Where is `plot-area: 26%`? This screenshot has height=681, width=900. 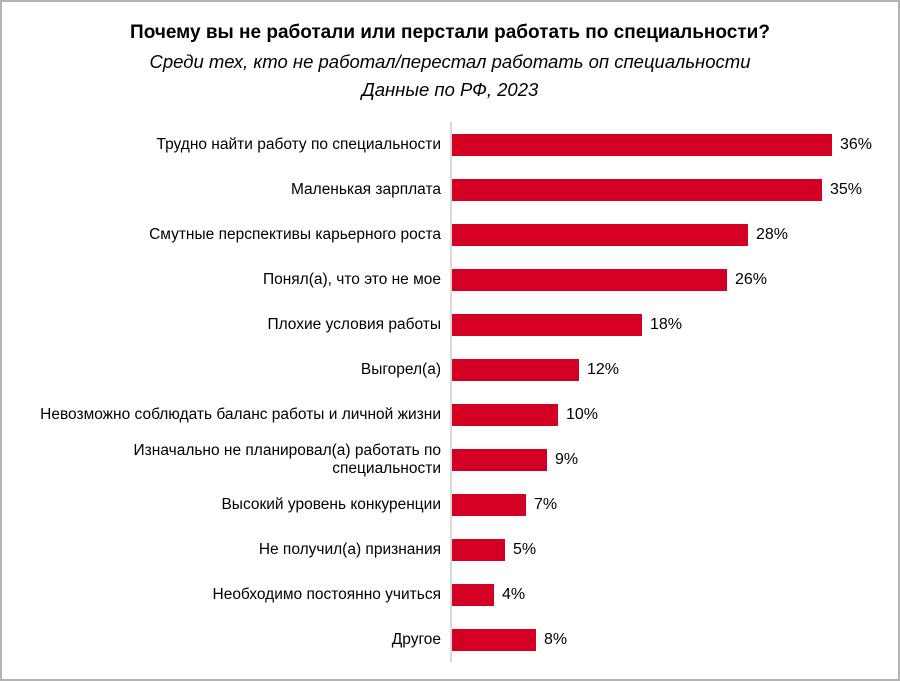
plot-area: 26% is located at coordinates (674, 279).